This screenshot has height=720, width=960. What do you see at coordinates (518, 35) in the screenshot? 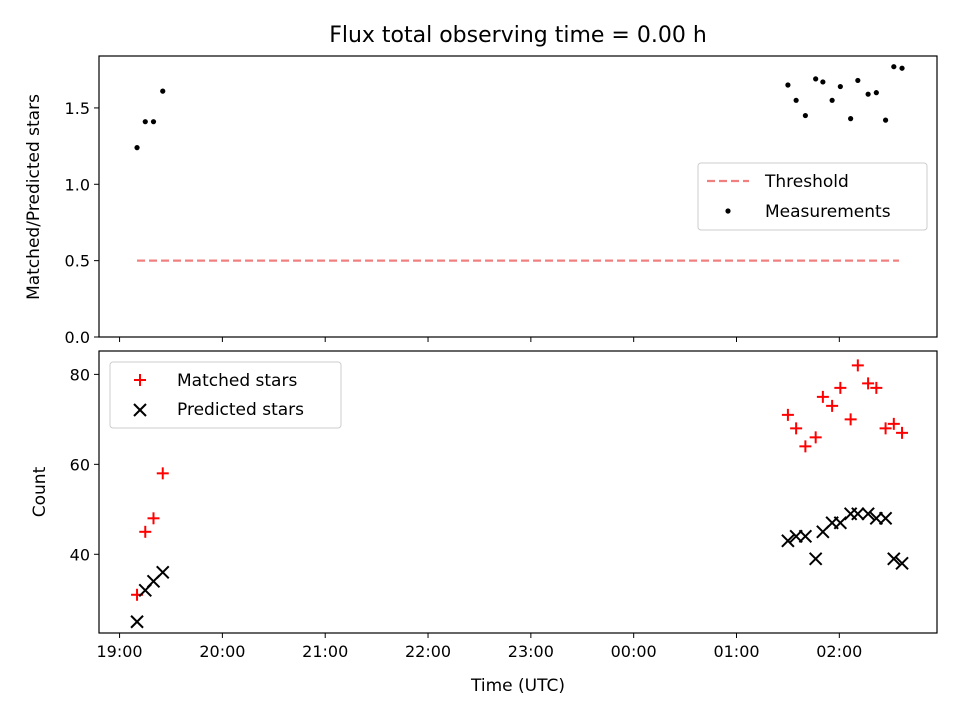
I see `chart-title: Flux total observing time = 0.00 h` at bounding box center [518, 35].